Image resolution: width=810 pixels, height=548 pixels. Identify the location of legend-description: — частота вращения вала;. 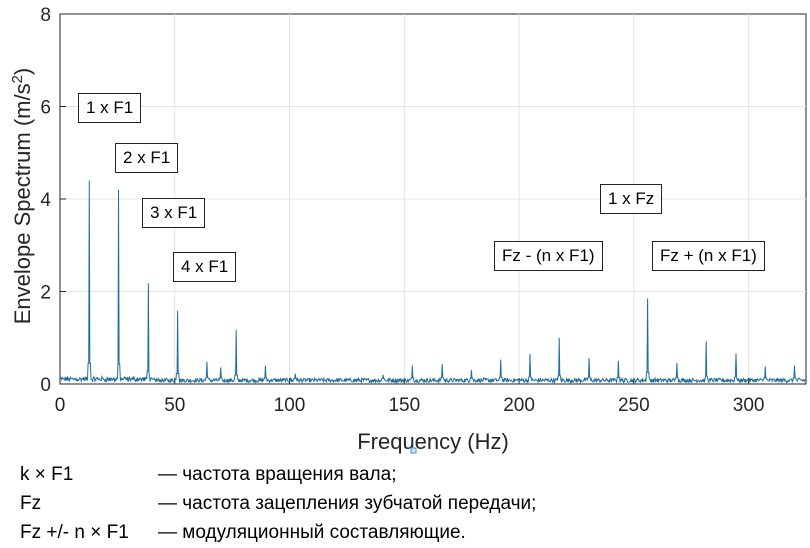
(277, 474).